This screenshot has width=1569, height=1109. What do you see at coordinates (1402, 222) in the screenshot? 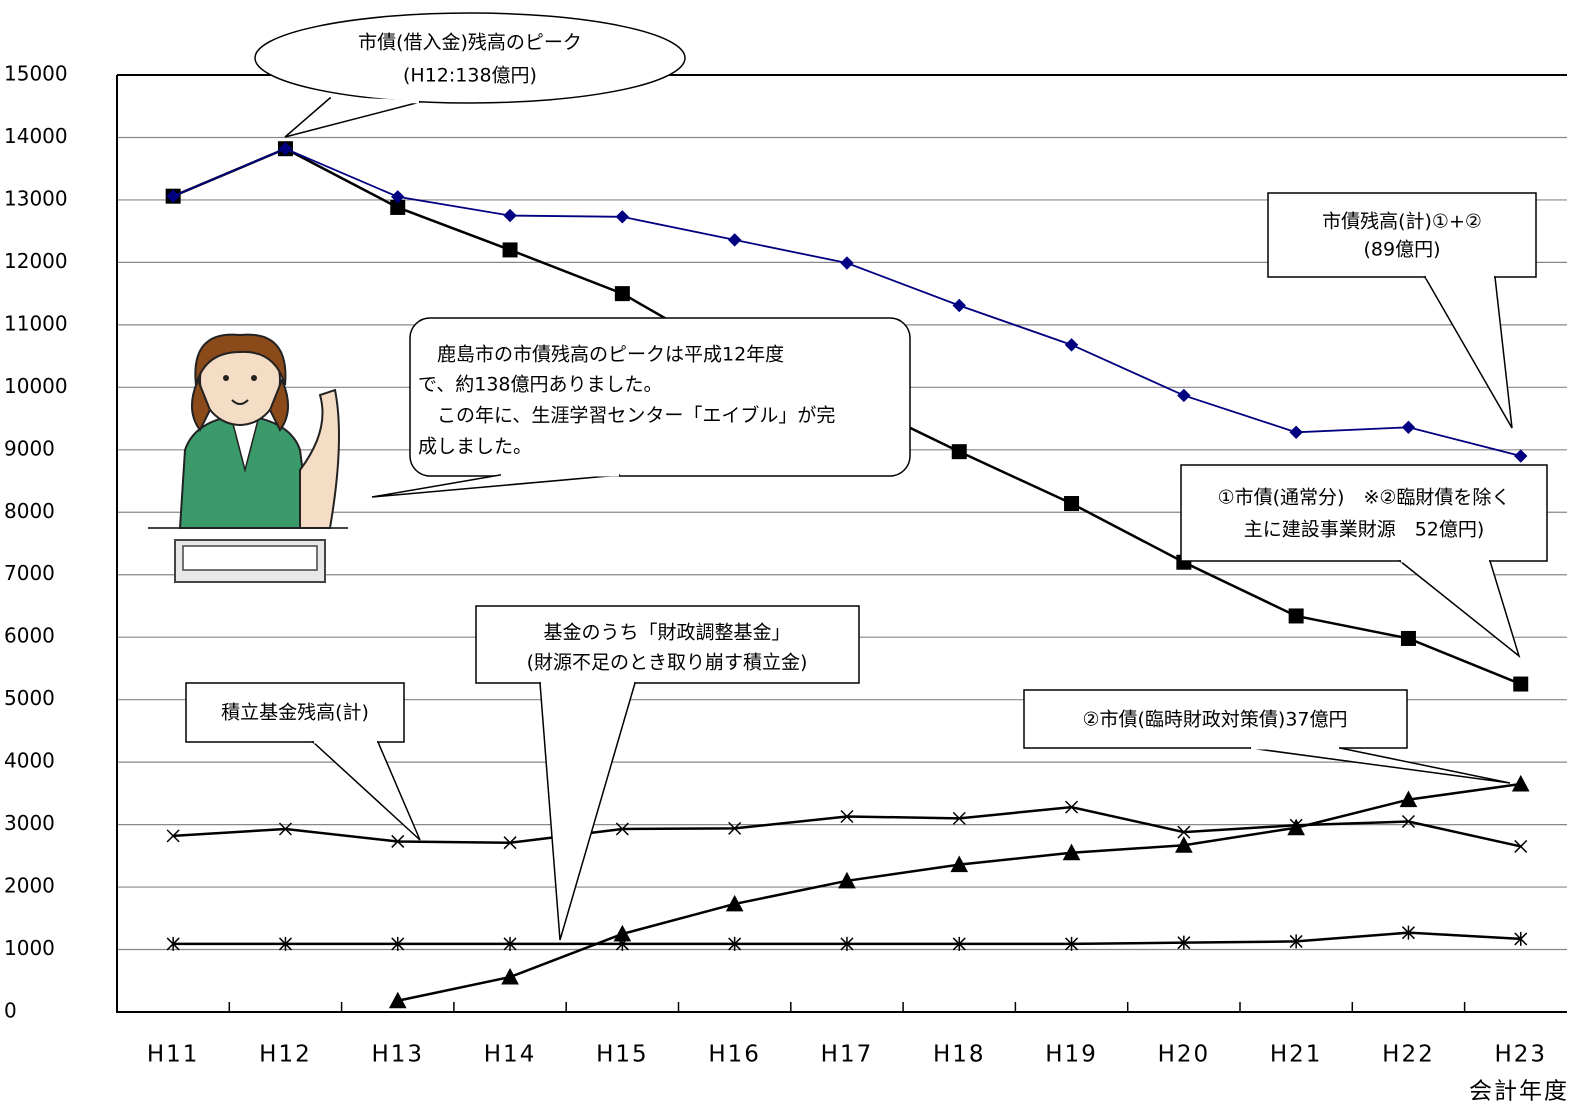
I see `callout-text: 市債残高(計)①+②` at bounding box center [1402, 222].